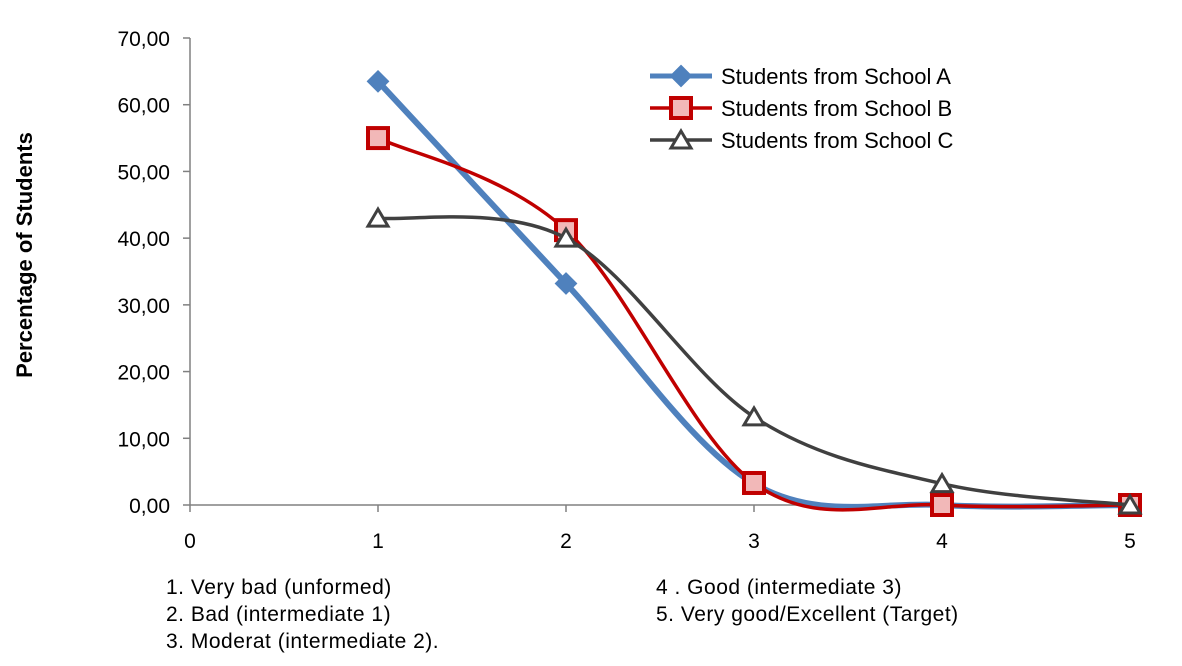 This screenshot has height=666, width=1182. I want to click on legend-label: Students from School B, so click(836, 108).